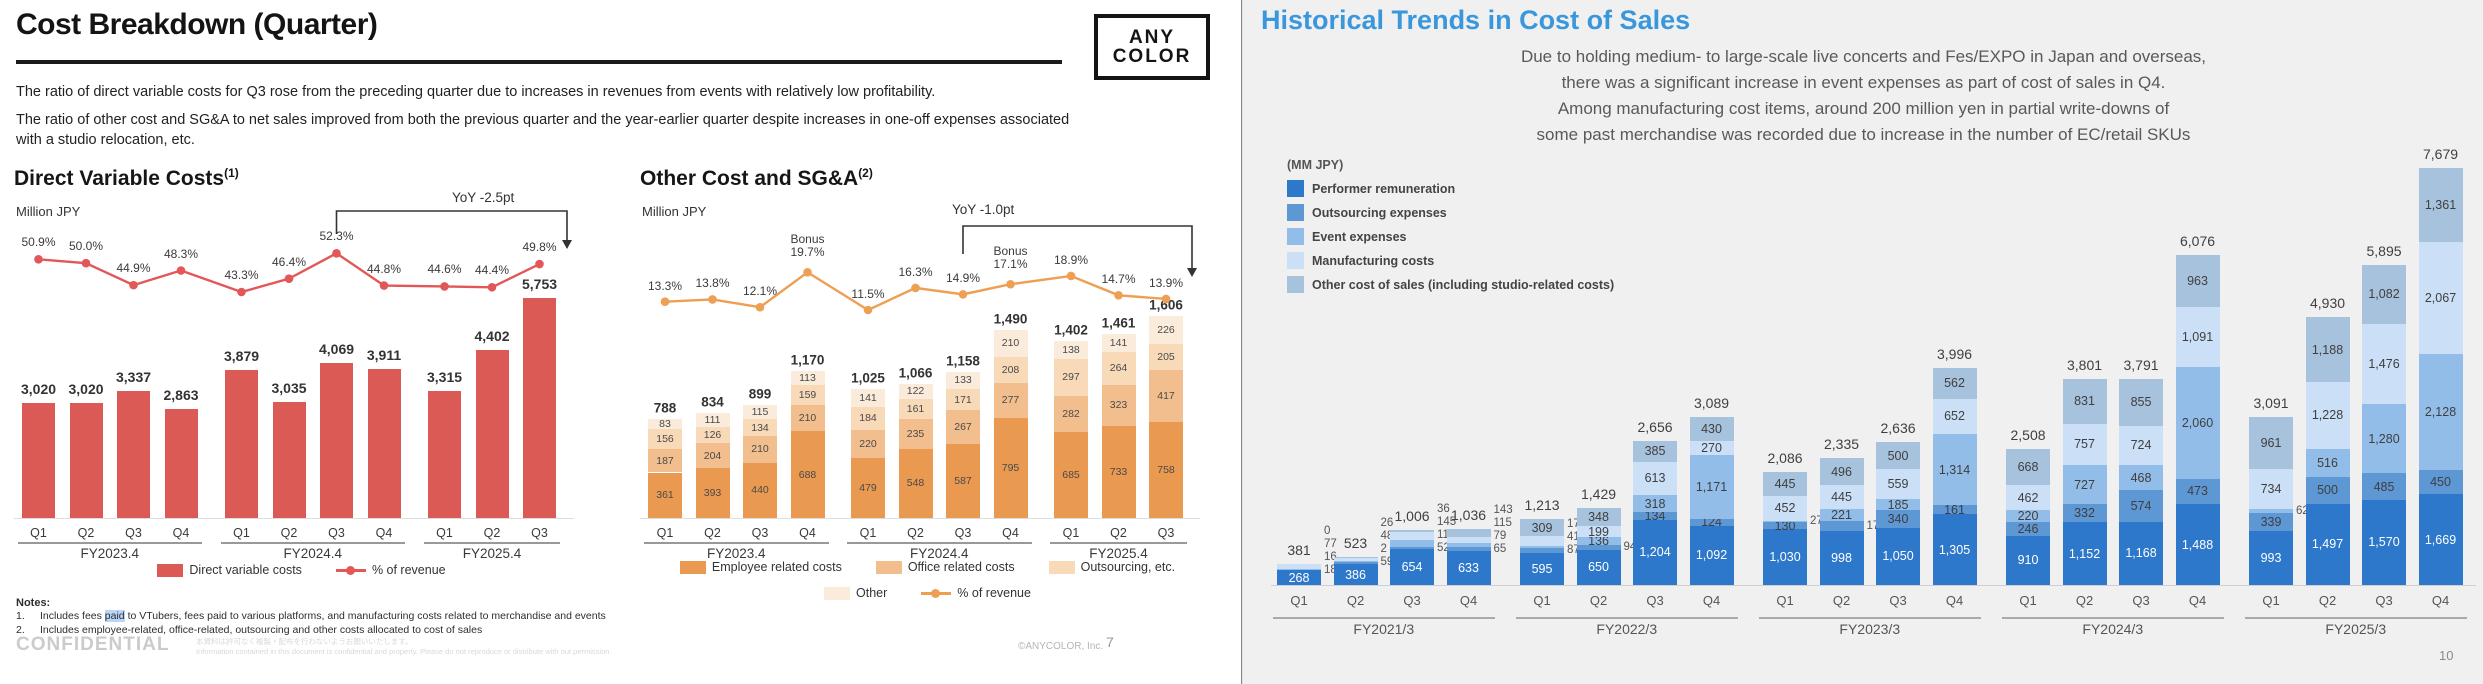 The image size is (2483, 684). What do you see at coordinates (1655, 426) in the screenshot?
I see `bar-total-label: 2,656` at bounding box center [1655, 426].